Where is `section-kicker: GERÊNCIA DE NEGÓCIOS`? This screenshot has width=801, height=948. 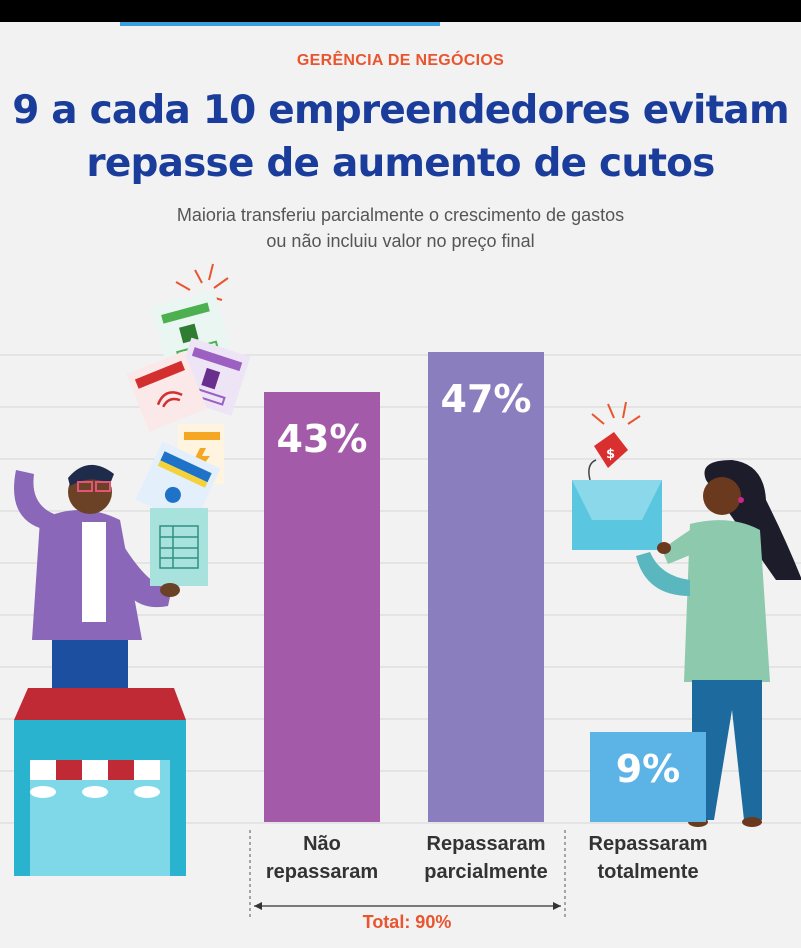
section-kicker: GERÊNCIA DE NEGÓCIOS is located at coordinates (400, 60).